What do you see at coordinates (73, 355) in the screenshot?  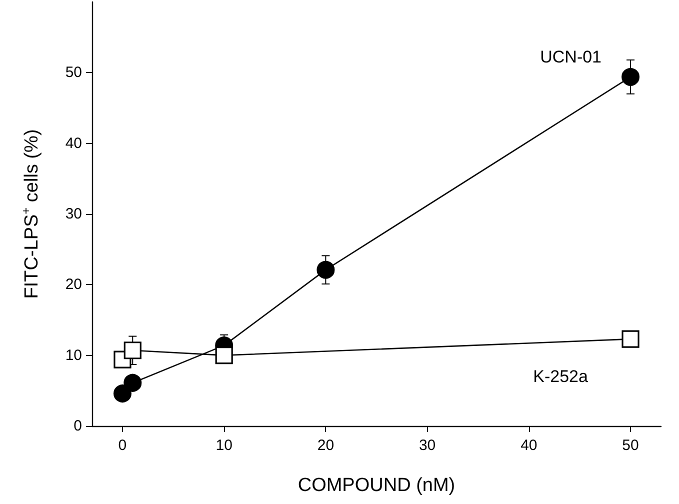 I see `y-tick-label: 10` at bounding box center [73, 355].